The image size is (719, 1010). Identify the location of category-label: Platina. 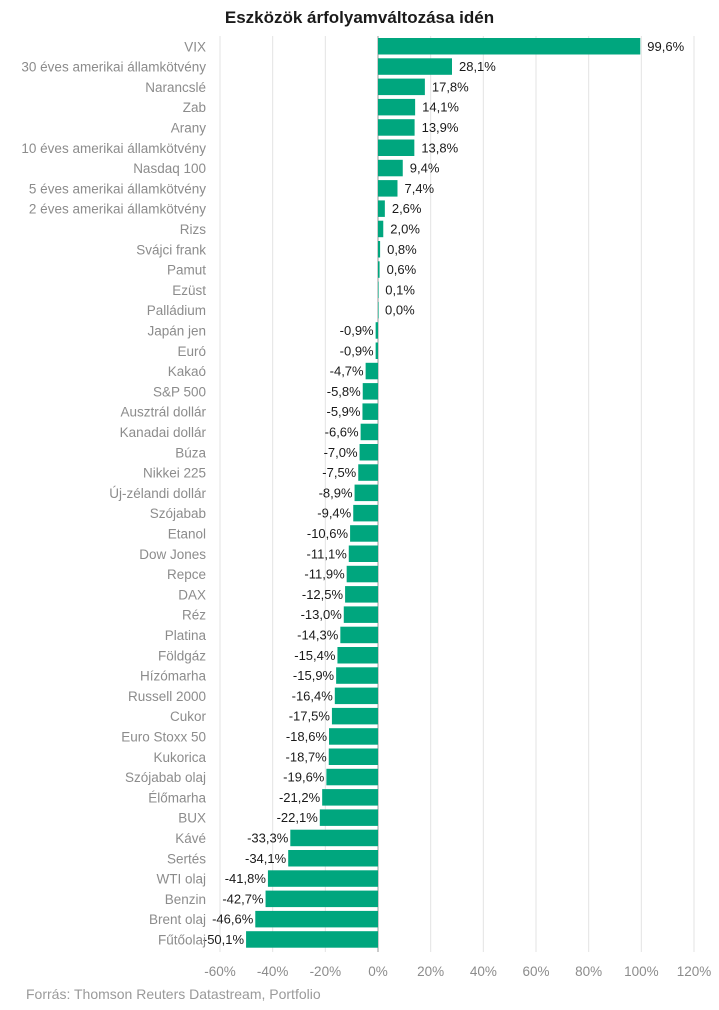
(186, 635).